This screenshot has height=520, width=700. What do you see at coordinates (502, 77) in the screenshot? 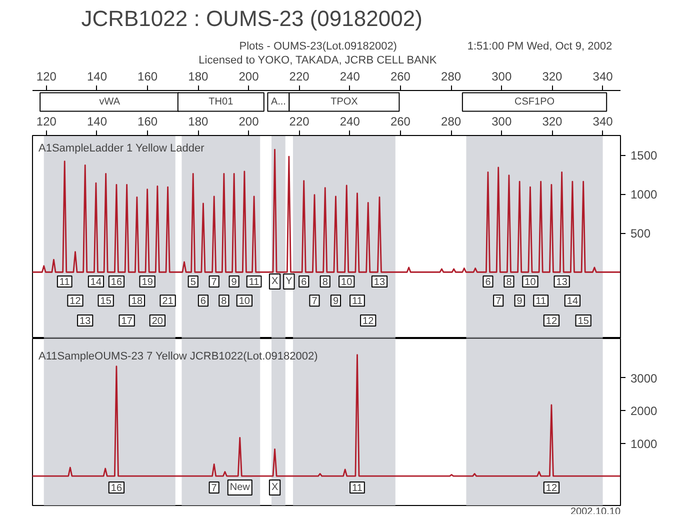
I see `x2-tick-label: 300` at bounding box center [502, 77].